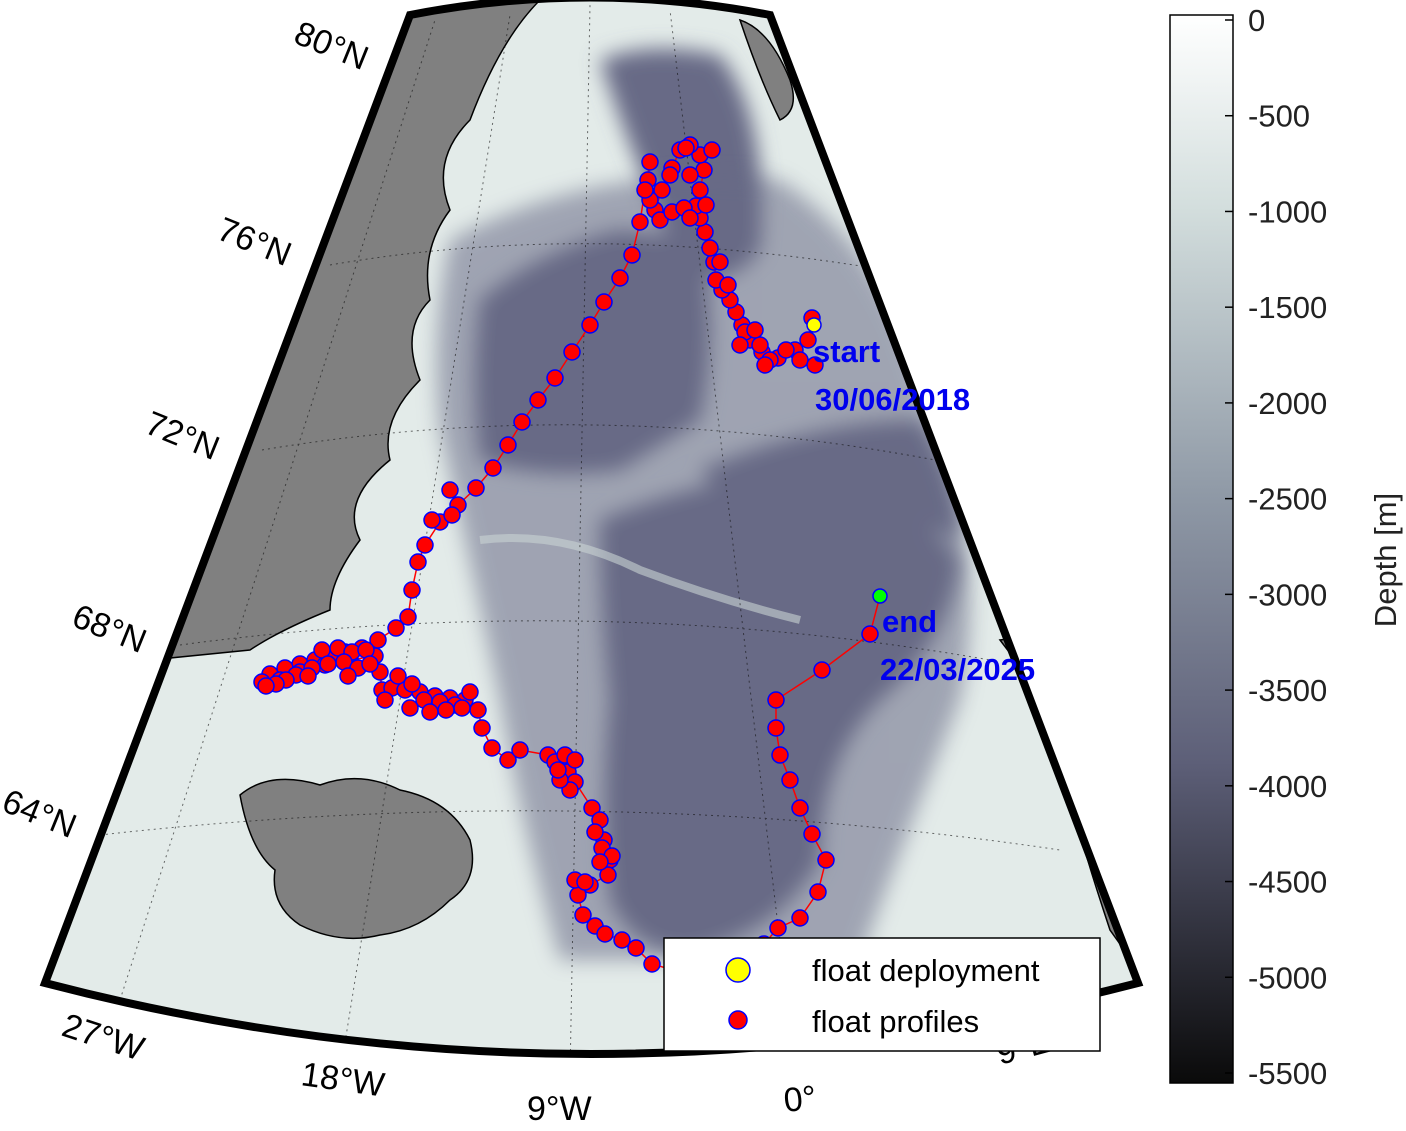 Image resolution: width=1406 pixels, height=1131 pixels. What do you see at coordinates (1201, 549) in the screenshot?
I see `colorbar-gradient` at bounding box center [1201, 549].